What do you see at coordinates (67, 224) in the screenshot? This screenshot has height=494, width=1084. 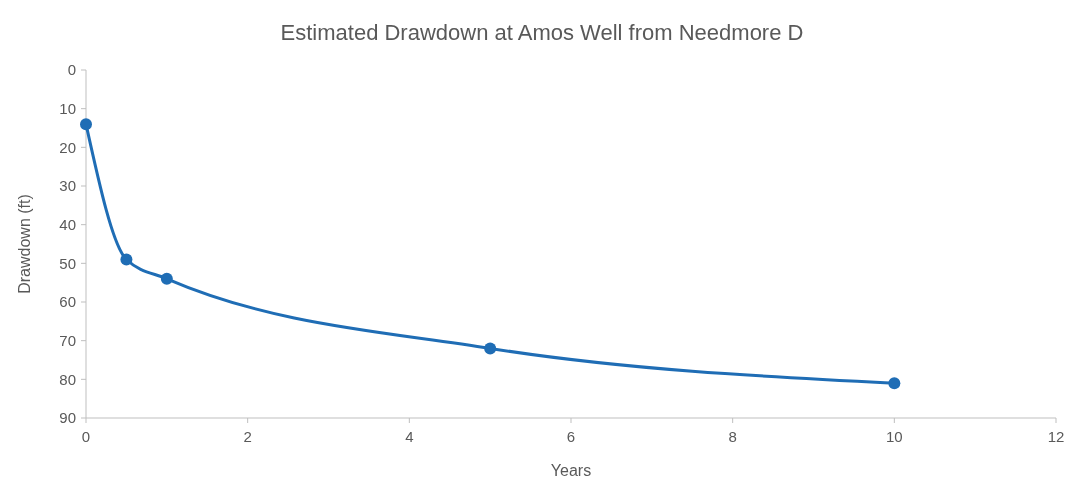 I see `y-tick-label: 40` at bounding box center [67, 224].